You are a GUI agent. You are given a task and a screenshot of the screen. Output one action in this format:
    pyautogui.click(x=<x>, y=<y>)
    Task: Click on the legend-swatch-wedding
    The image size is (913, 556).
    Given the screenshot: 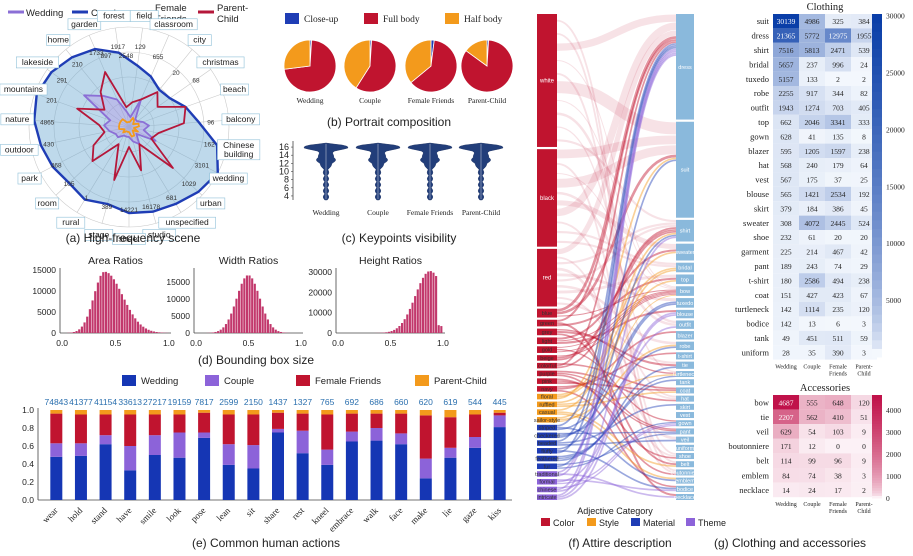 What is the action you would take?
    pyautogui.click(x=129, y=380)
    